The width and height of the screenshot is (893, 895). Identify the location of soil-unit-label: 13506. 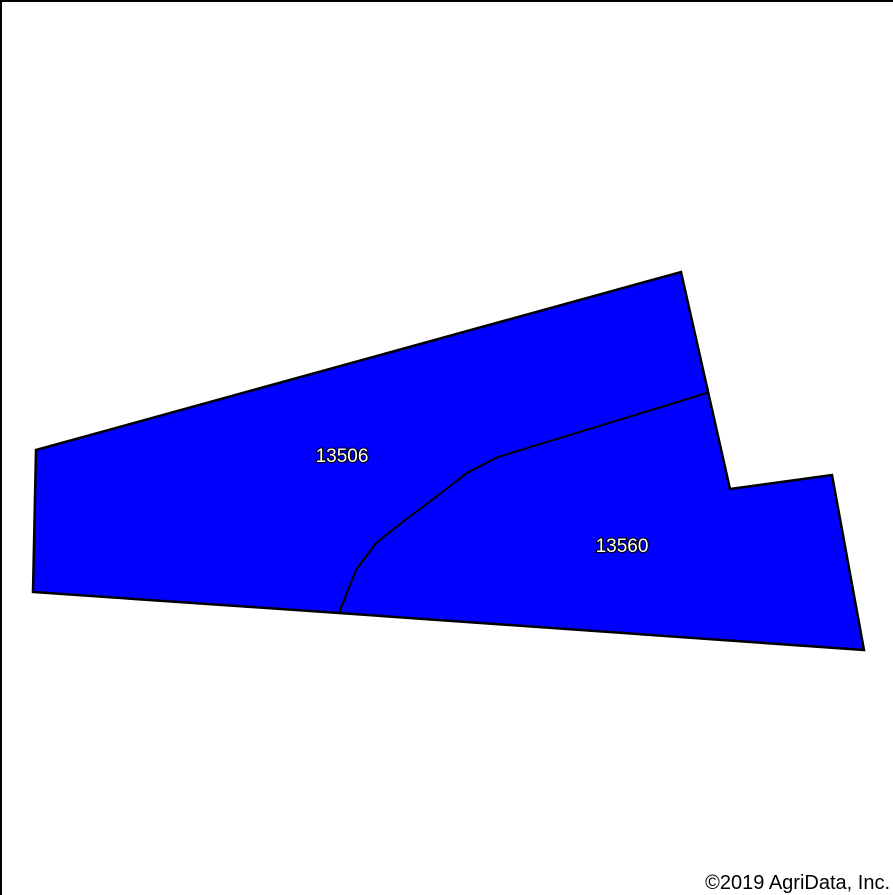
(341, 456).